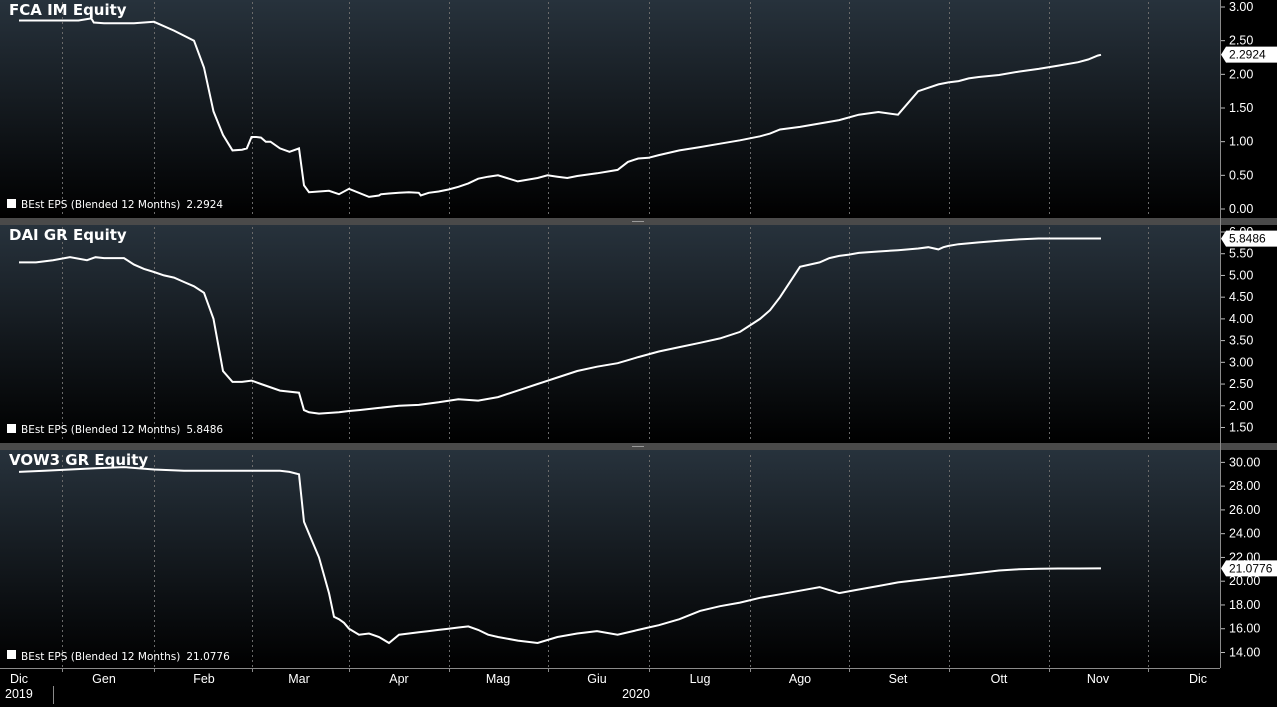 The height and width of the screenshot is (707, 1277). What do you see at coordinates (608, 677) in the screenshot?
I see `x-axis-ticks: Dic Gen Feb Mar Apr Mag Giu Lug Ago Set Ott Nov Dic` at bounding box center [608, 677].